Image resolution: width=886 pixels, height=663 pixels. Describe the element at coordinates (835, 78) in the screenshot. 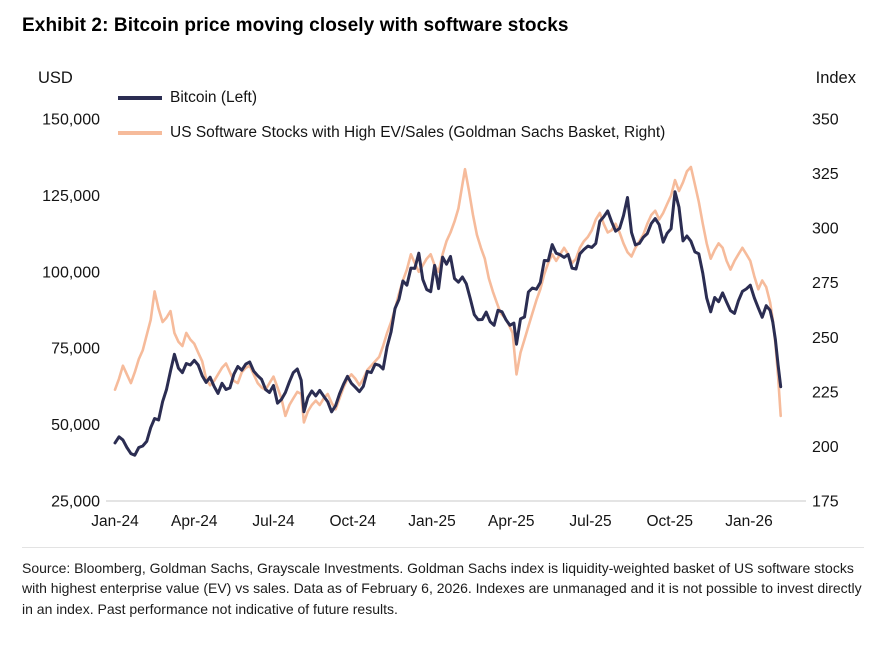

I see `right-axis-unit-label: Index` at that location.